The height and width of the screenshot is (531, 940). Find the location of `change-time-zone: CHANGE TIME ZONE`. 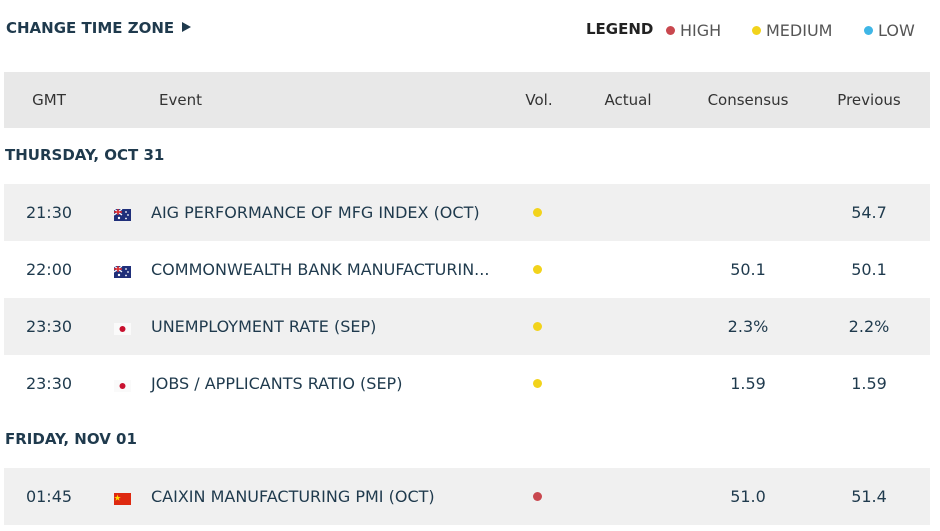

change-time-zone: CHANGE TIME ZONE is located at coordinates (90, 28).